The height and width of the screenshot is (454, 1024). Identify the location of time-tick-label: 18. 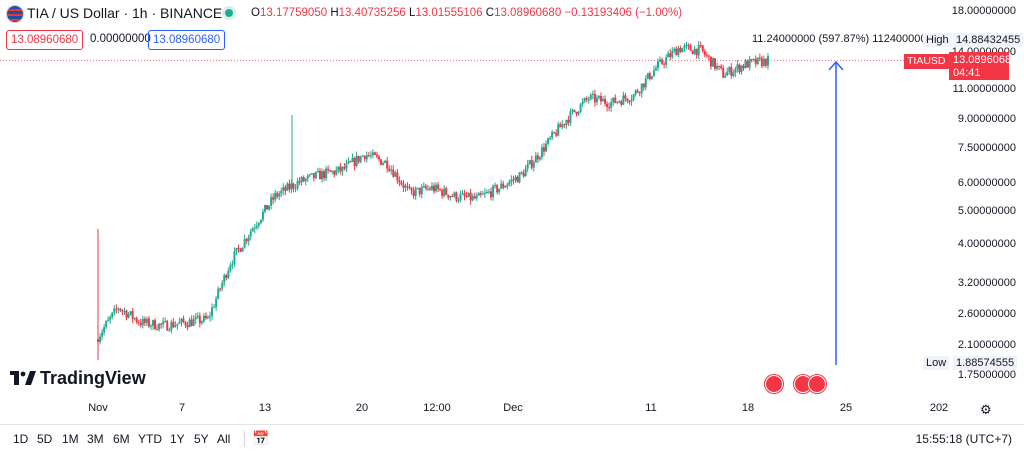
(748, 408).